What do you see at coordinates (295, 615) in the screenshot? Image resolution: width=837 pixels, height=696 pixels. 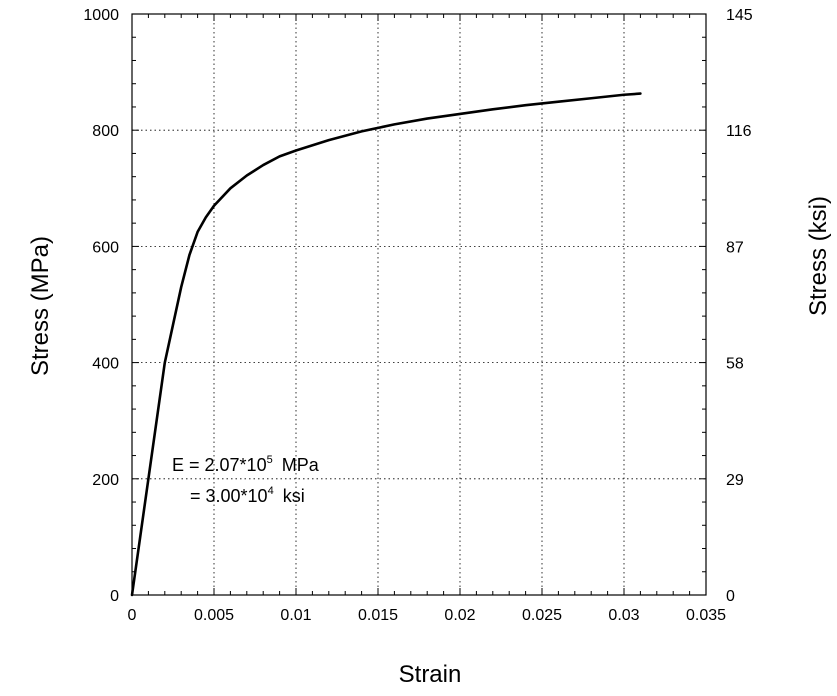 I see `x-tick-label: 0.01` at bounding box center [295, 615].